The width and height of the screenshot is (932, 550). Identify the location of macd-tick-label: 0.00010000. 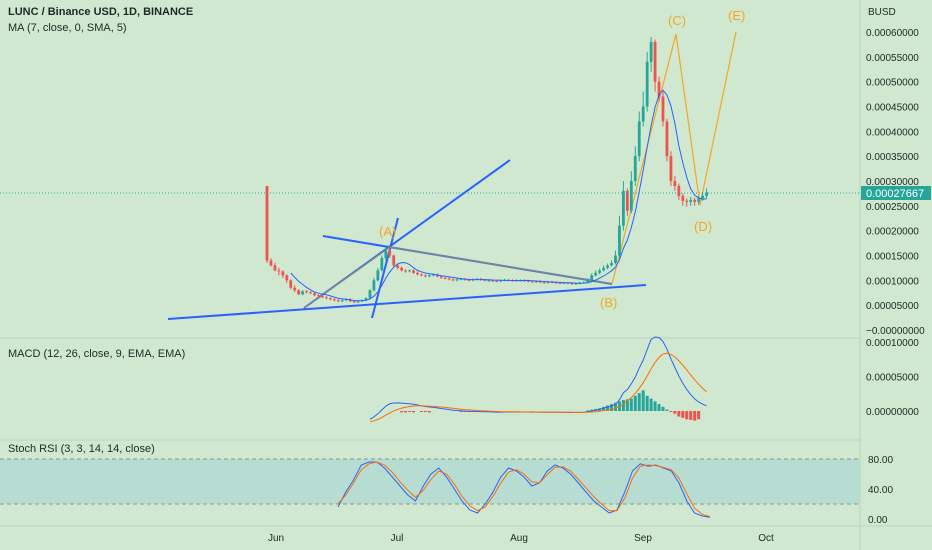
(892, 343).